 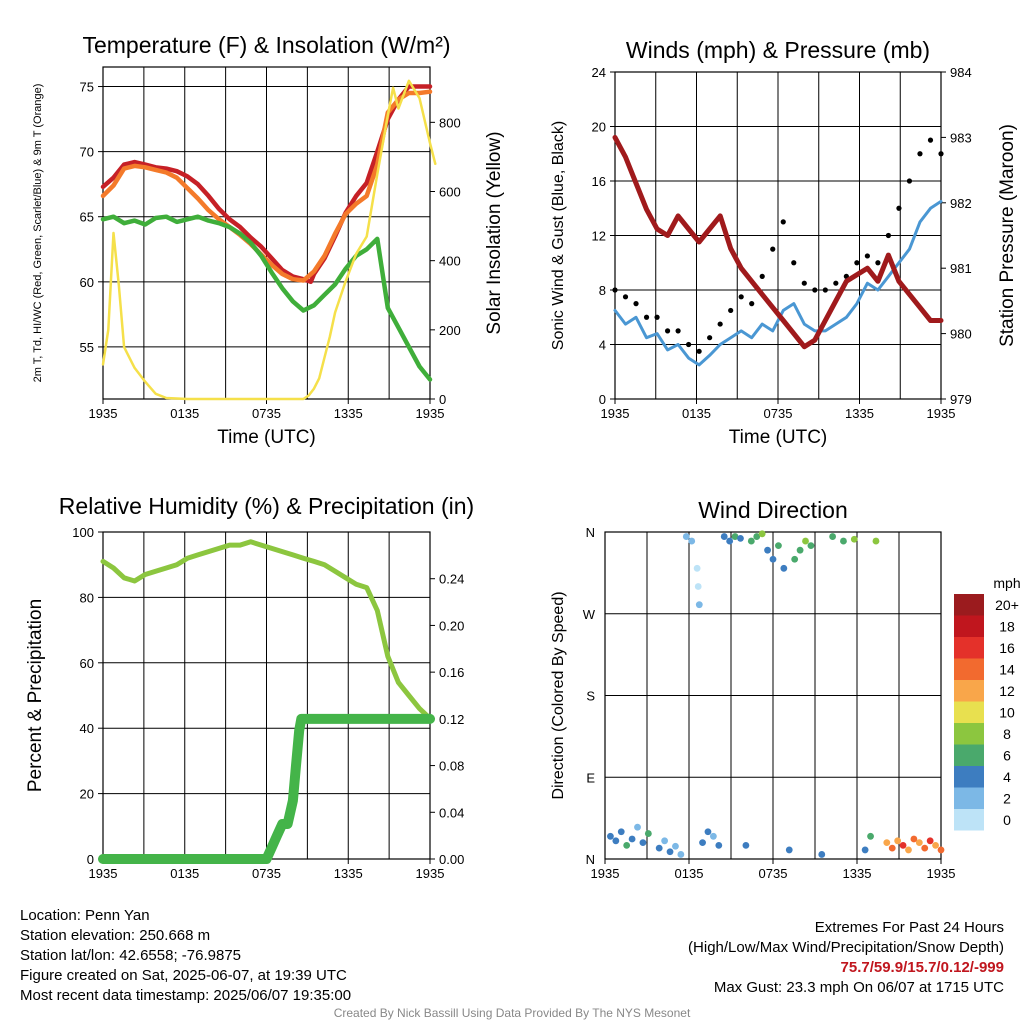 What do you see at coordinates (451, 766) in the screenshot?
I see `y-tick-label-right: 0.08` at bounding box center [451, 766].